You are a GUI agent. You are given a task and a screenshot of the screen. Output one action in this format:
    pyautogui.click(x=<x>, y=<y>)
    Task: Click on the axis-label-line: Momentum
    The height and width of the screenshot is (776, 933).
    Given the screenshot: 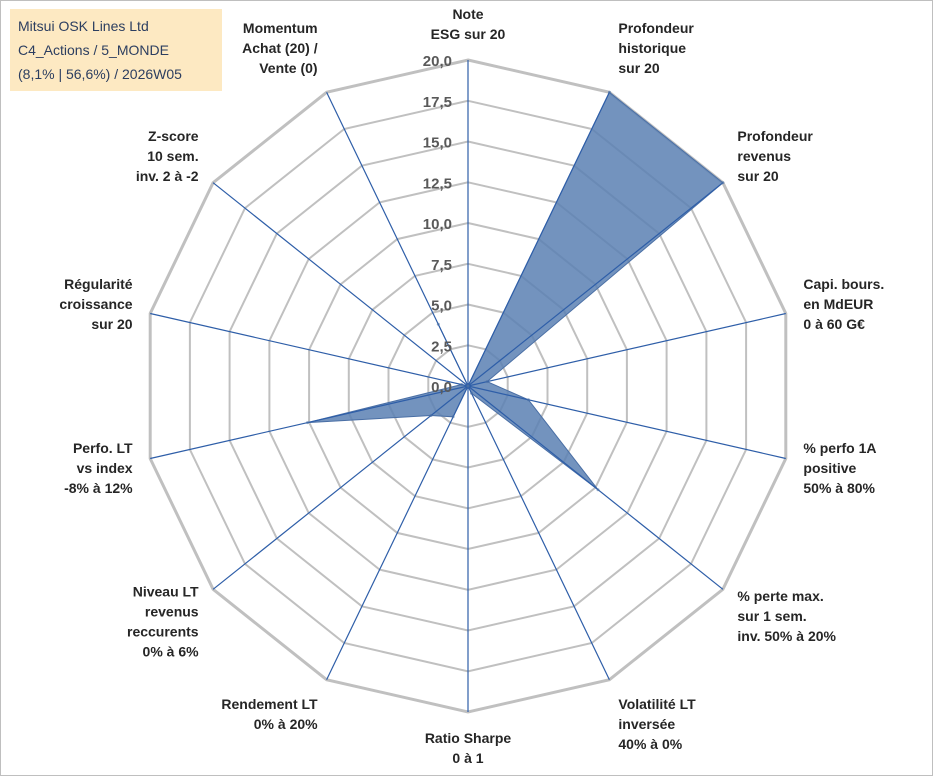 What is the action you would take?
    pyautogui.click(x=280, y=28)
    